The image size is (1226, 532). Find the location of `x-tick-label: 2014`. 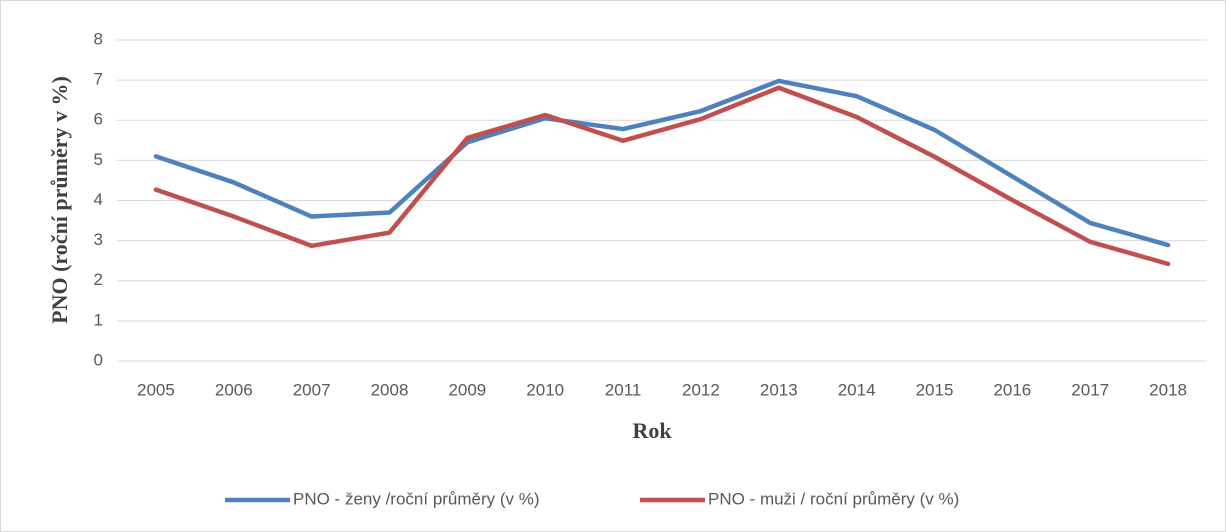

x-tick-label: 2014 is located at coordinates (857, 389).